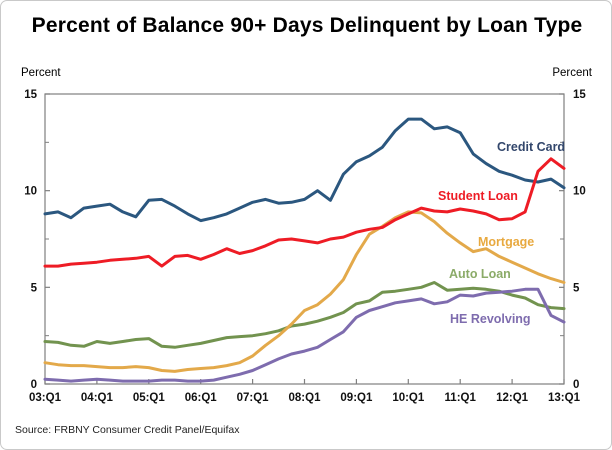  I want to click on y-tick-label-left: 5, so click(34, 288).